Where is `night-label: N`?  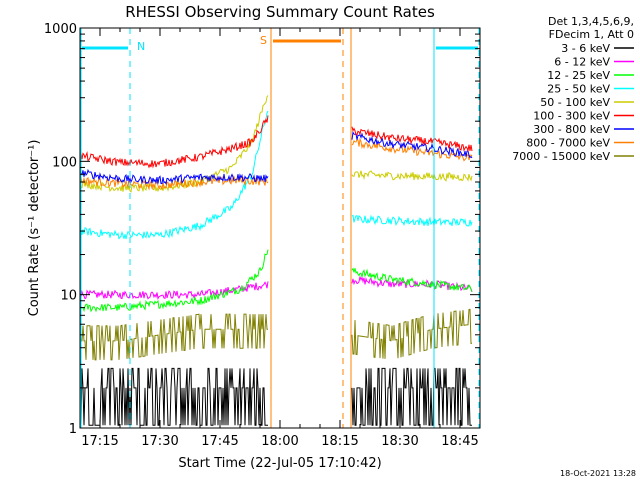 night-label: N is located at coordinates (141, 46).